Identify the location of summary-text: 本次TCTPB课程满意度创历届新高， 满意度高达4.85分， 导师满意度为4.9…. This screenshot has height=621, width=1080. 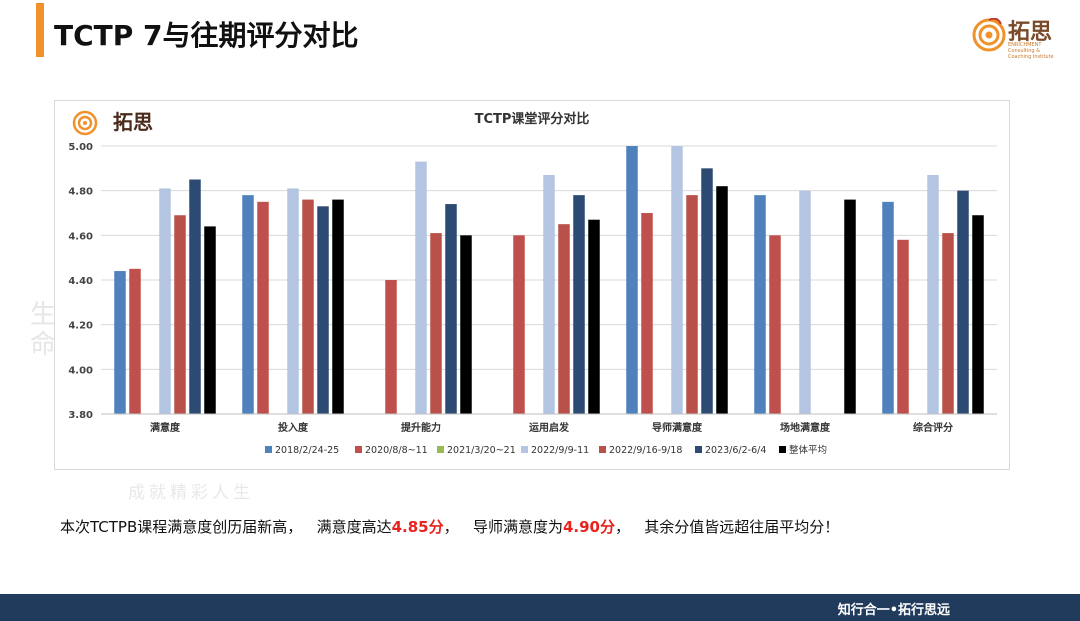
(450, 527).